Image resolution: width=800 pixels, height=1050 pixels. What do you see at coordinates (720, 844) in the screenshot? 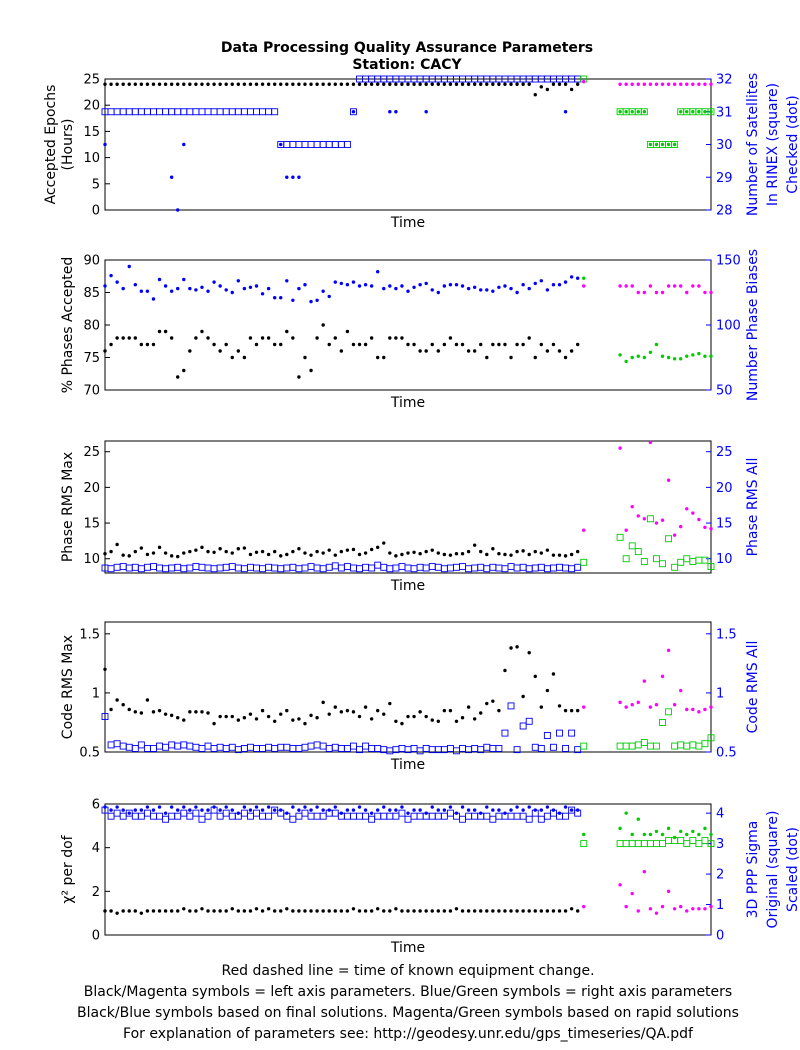
I see `right-tick-label: 3` at bounding box center [720, 844].